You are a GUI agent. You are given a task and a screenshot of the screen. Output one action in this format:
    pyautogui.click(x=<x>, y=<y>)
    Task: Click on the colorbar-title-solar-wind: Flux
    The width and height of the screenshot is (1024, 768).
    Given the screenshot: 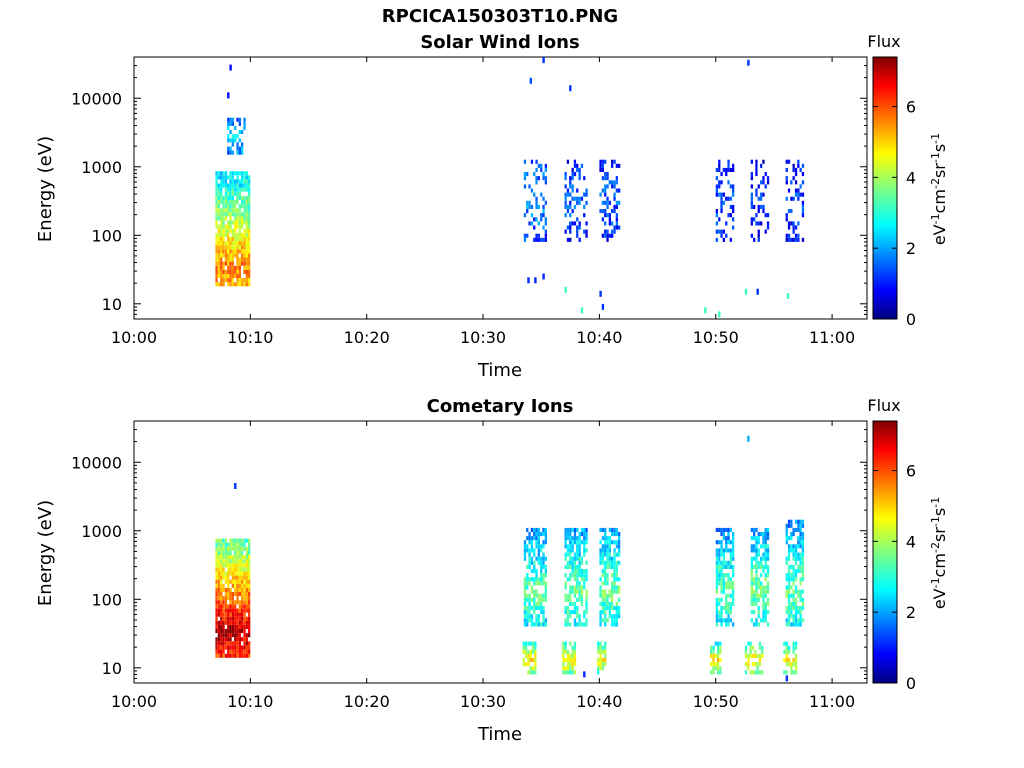 What is the action you would take?
    pyautogui.click(x=883, y=41)
    